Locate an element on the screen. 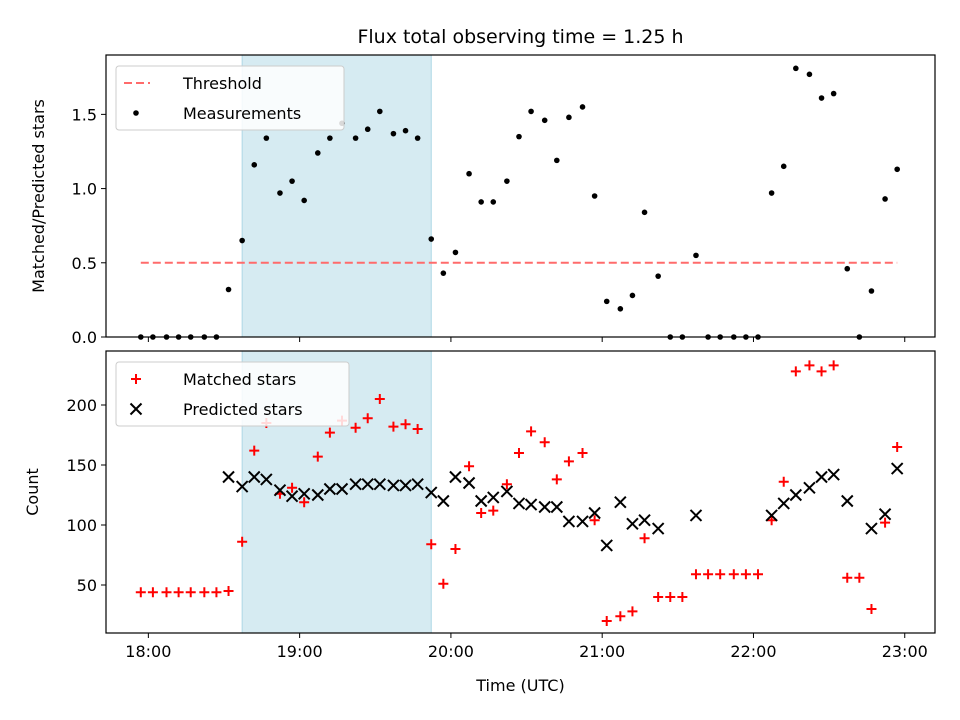 The width and height of the screenshot is (960, 720). legend: Threshold Measurements is located at coordinates (230, 98).